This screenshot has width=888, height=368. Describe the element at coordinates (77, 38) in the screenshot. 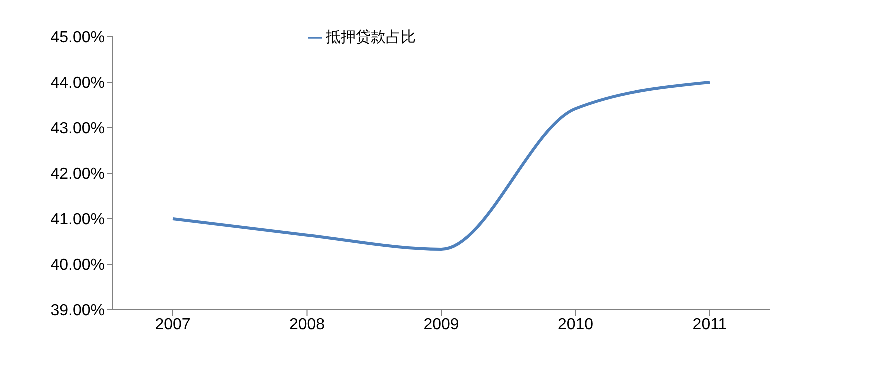

I see `y-tick-label: 45.00%` at that location.